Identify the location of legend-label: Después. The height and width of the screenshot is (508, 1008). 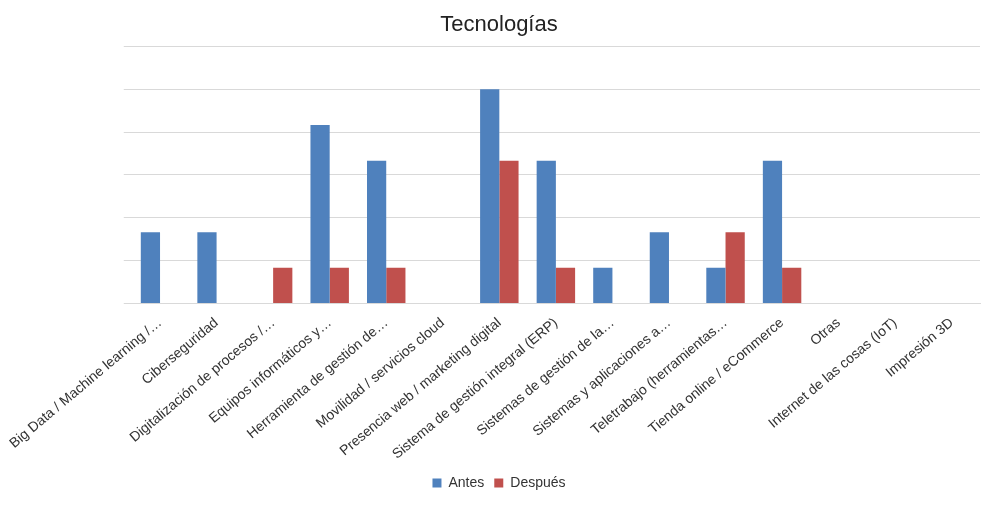
(538, 481).